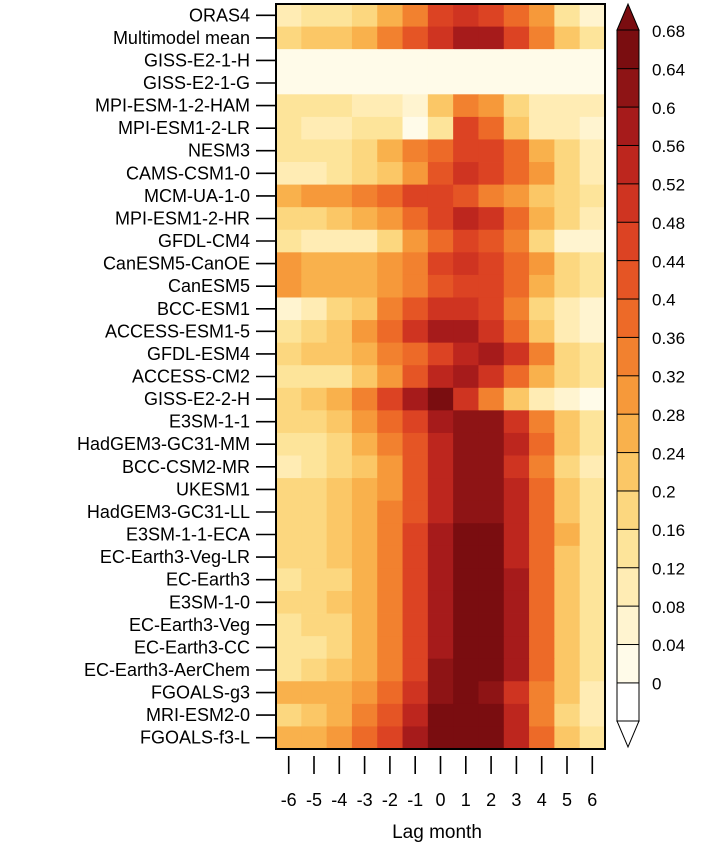 The image size is (724, 850). Describe the element at coordinates (188, 173) in the screenshot. I see `row-label: CAMS-CSM1-0` at that location.